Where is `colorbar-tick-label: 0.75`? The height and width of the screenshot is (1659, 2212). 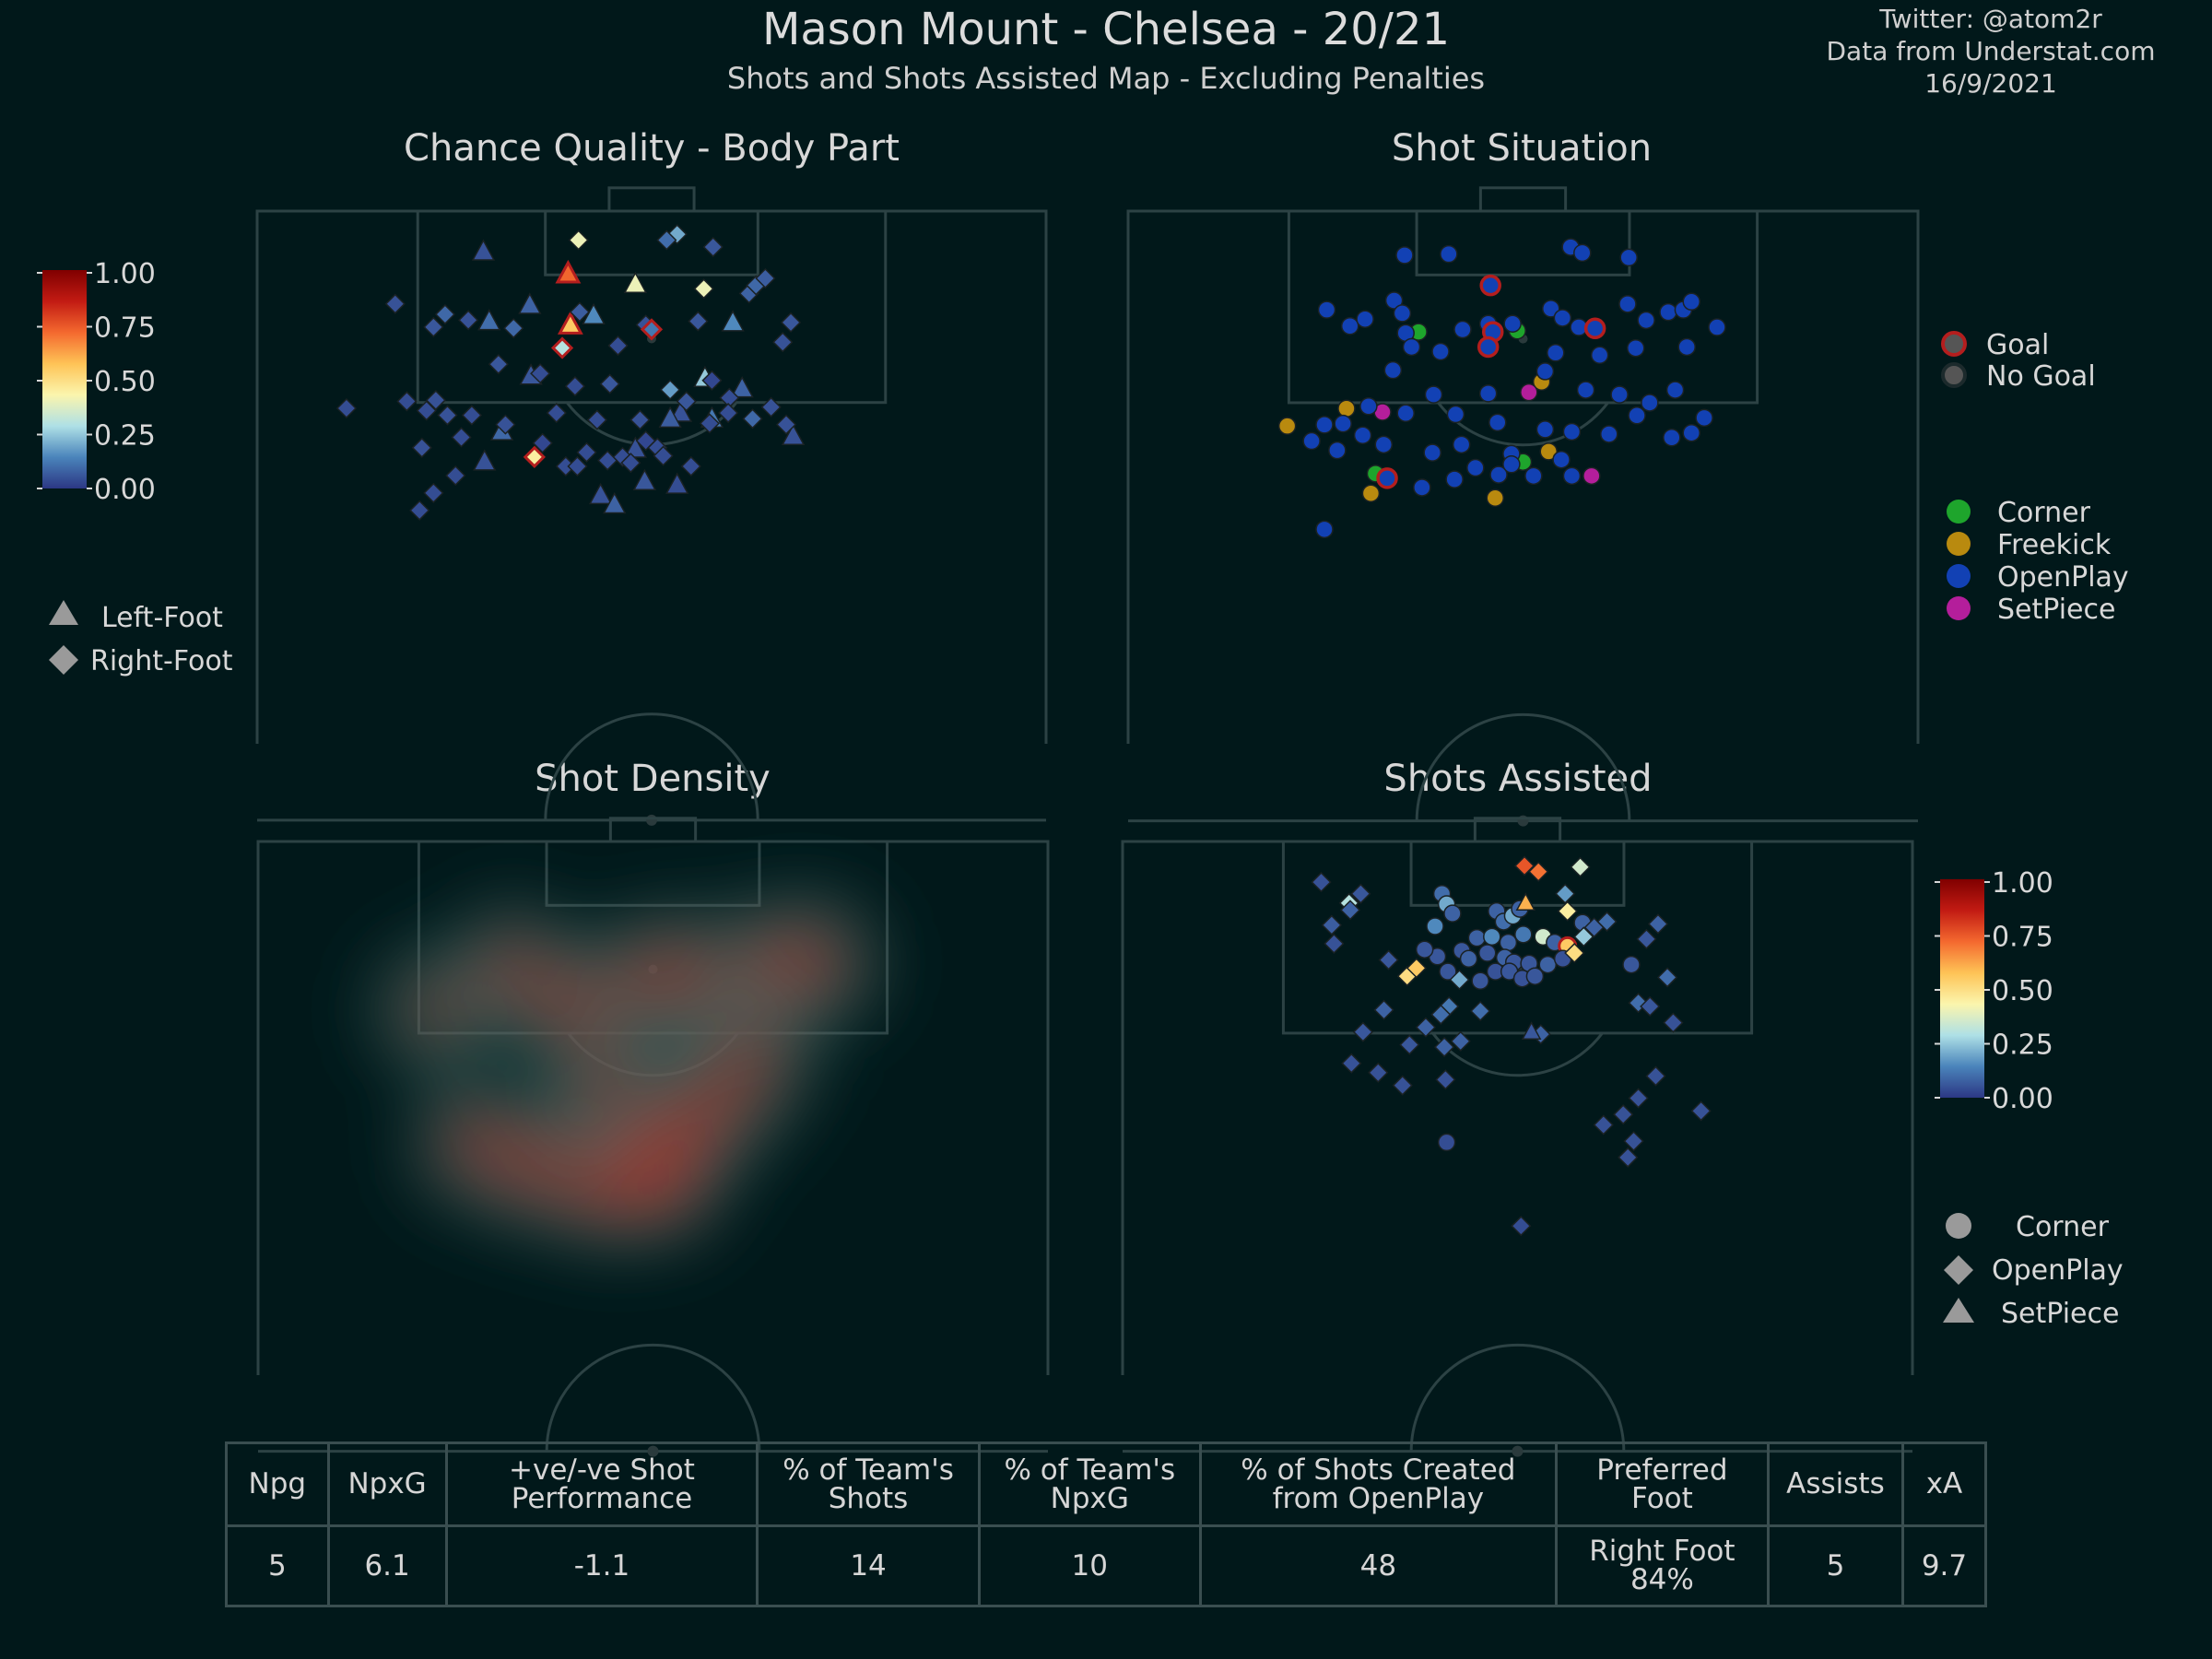 colorbar-tick-label: 0.75 is located at coordinates (2022, 938).